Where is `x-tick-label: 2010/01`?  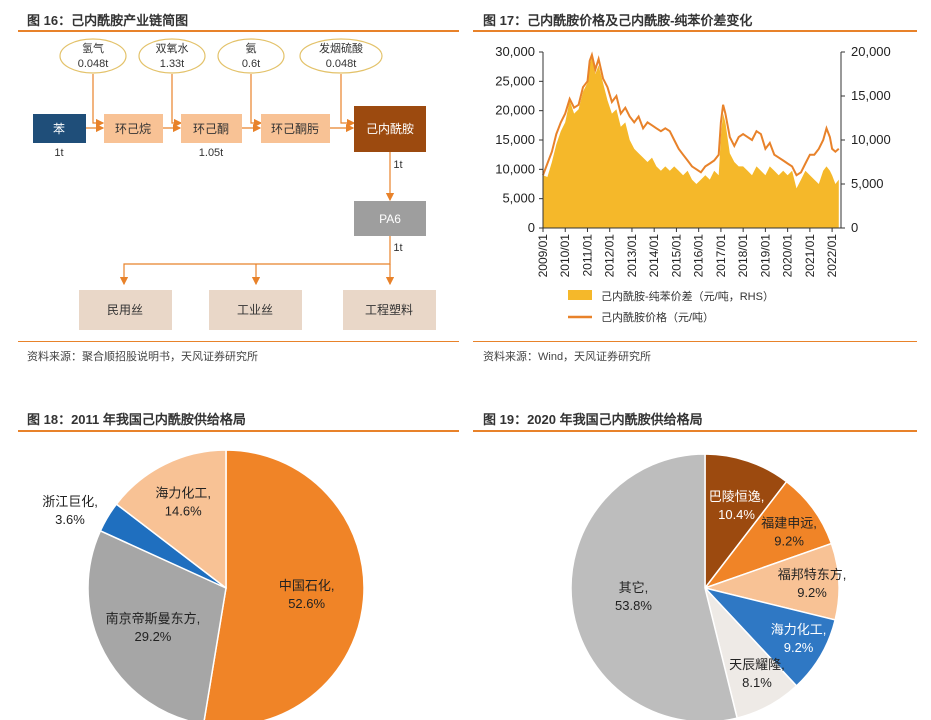 x-tick-label: 2010/01 is located at coordinates (565, 256).